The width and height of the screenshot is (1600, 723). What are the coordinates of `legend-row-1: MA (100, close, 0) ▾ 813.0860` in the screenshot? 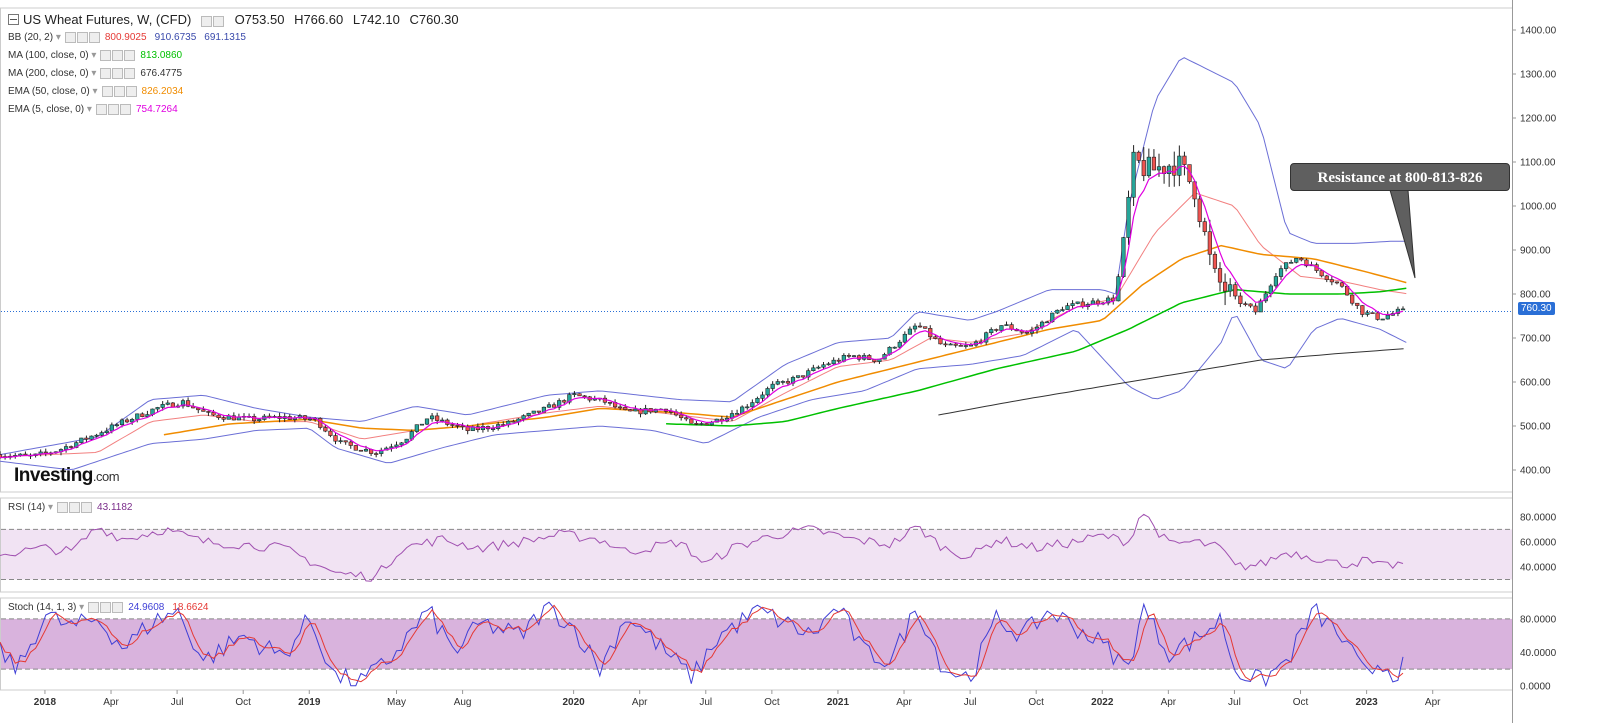 It's located at (99, 55).